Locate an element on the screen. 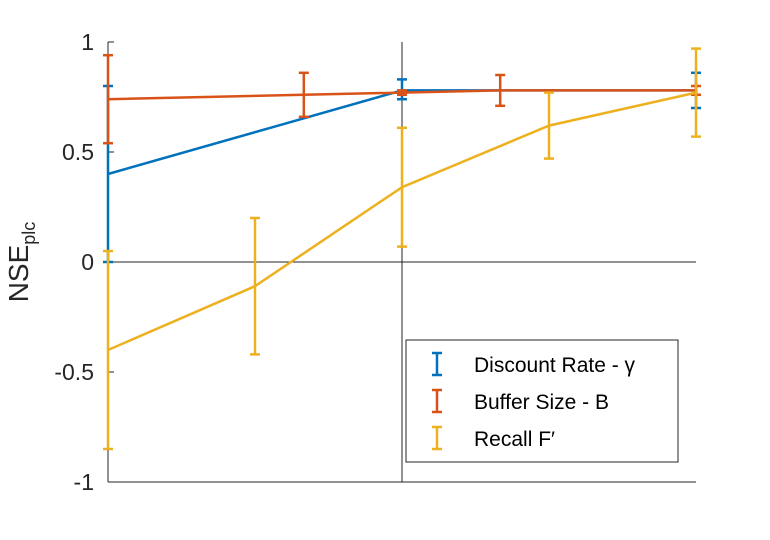 This screenshot has width=770, height=540. y-tick-labels: 1 0.5 0 -0.5 -1 is located at coordinates (74, 262).